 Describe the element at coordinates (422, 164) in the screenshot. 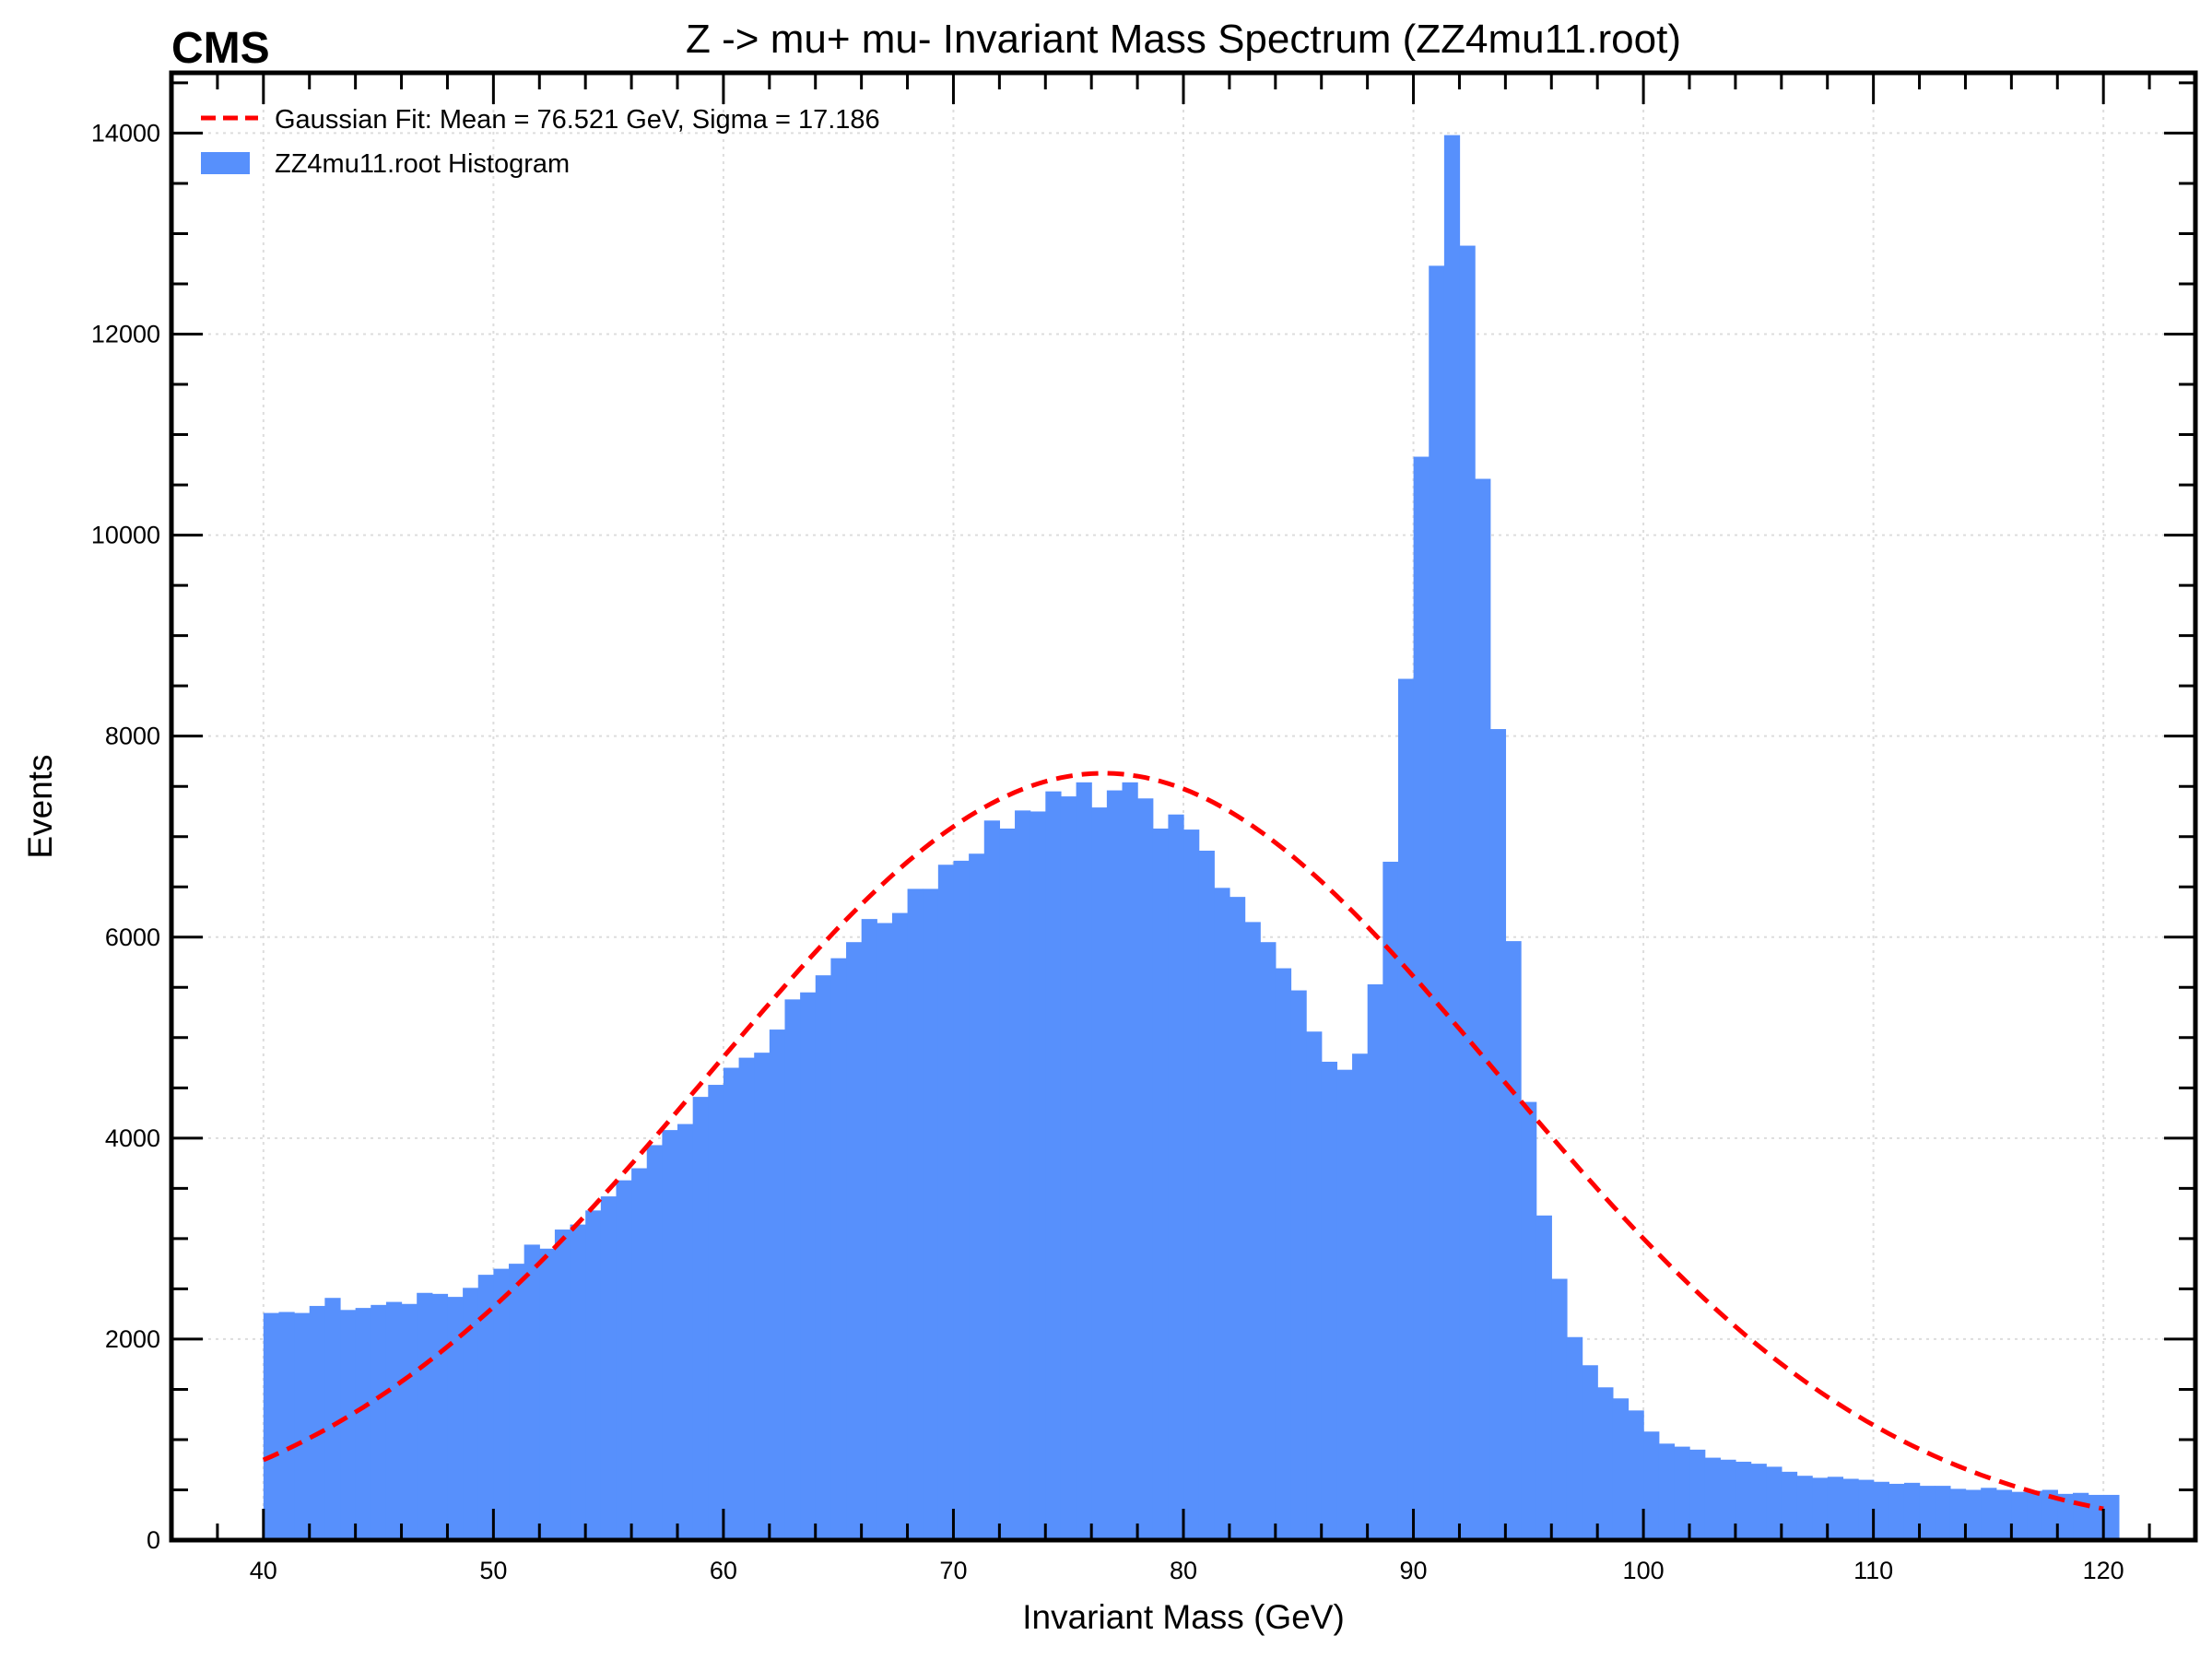

I see `legend-histogram-label: ZZ4mu11.root Histogram` at that location.